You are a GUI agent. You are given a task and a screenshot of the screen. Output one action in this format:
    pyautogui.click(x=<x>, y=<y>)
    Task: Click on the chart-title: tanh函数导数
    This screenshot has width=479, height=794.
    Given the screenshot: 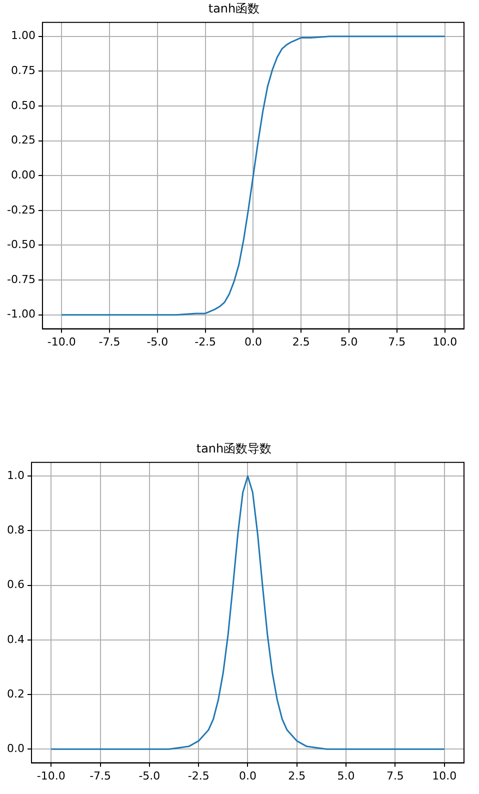 What is the action you would take?
    pyautogui.click(x=234, y=448)
    